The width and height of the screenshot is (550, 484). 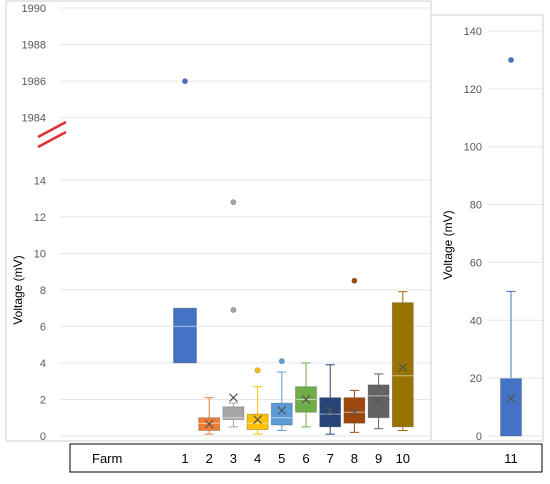 I want to click on category-label-1: 1, so click(x=184, y=458).